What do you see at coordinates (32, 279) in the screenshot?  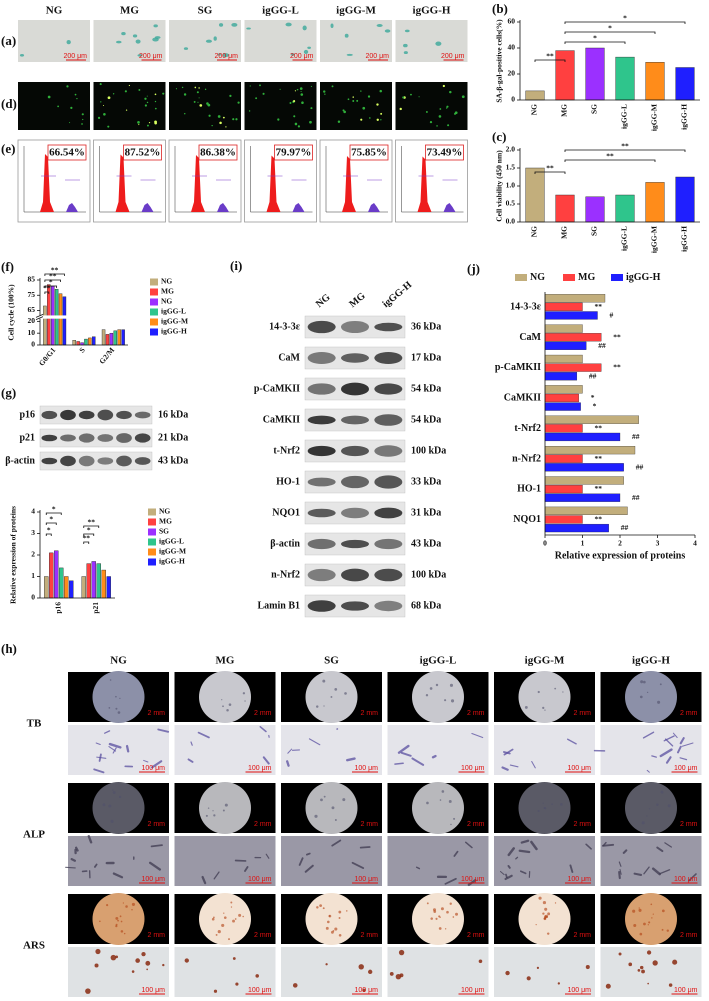 I see `y-tick-label: 85` at bounding box center [32, 279].